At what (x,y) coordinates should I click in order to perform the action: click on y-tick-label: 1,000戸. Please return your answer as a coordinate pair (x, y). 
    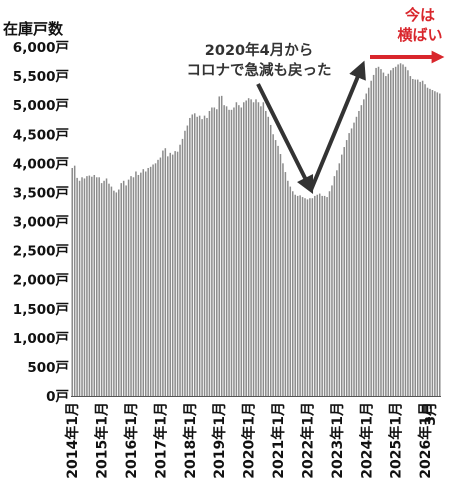
    Looking at the image, I should click on (41, 339).